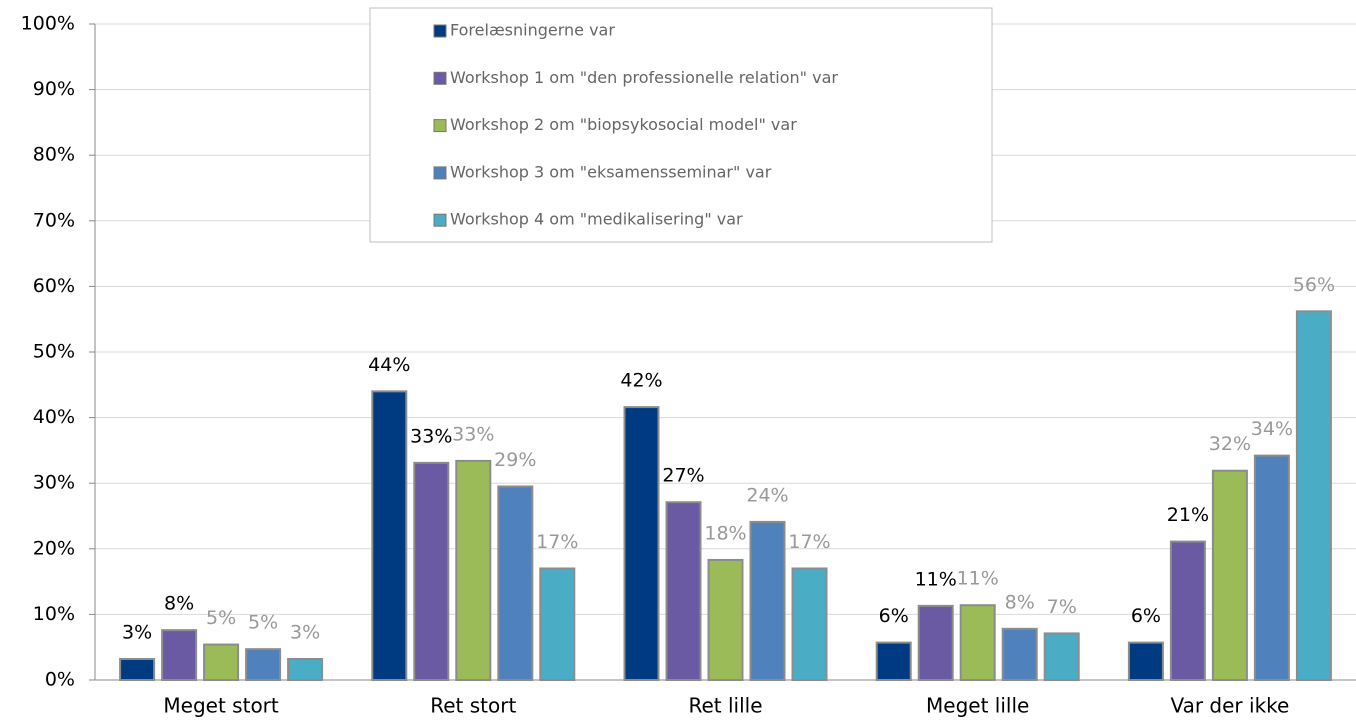  What do you see at coordinates (1062, 607) in the screenshot?
I see `value-label: 7%` at bounding box center [1062, 607].